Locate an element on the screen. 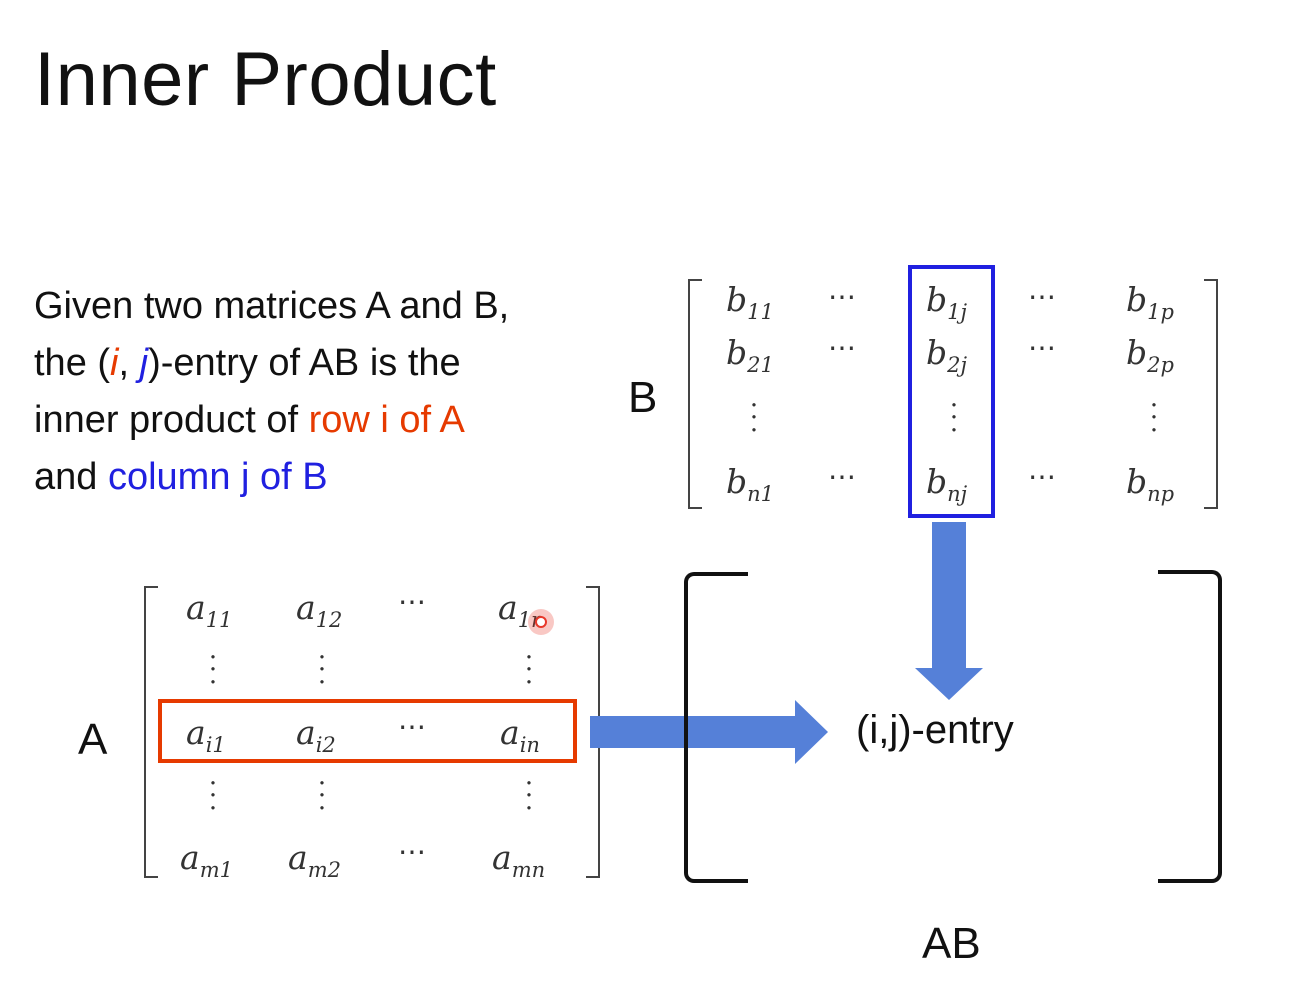 Image resolution: width=1295 pixels, height=994 pixels. matrix-b-label: B is located at coordinates (643, 397).